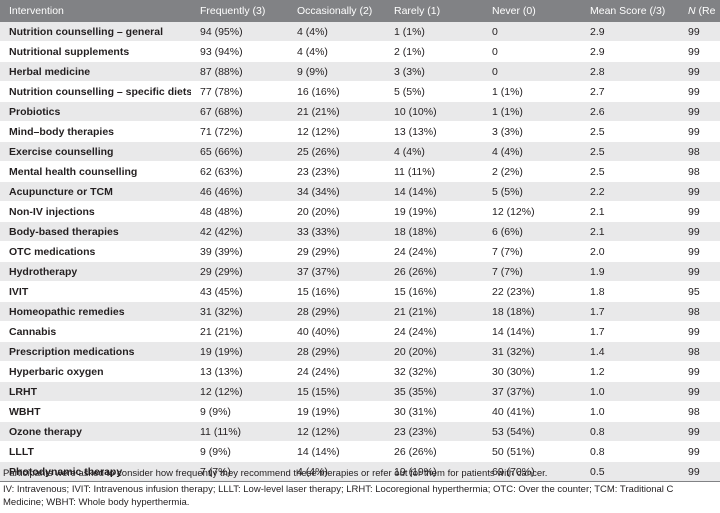  I want to click on intervention-name: Mental health counselling, so click(95, 171).